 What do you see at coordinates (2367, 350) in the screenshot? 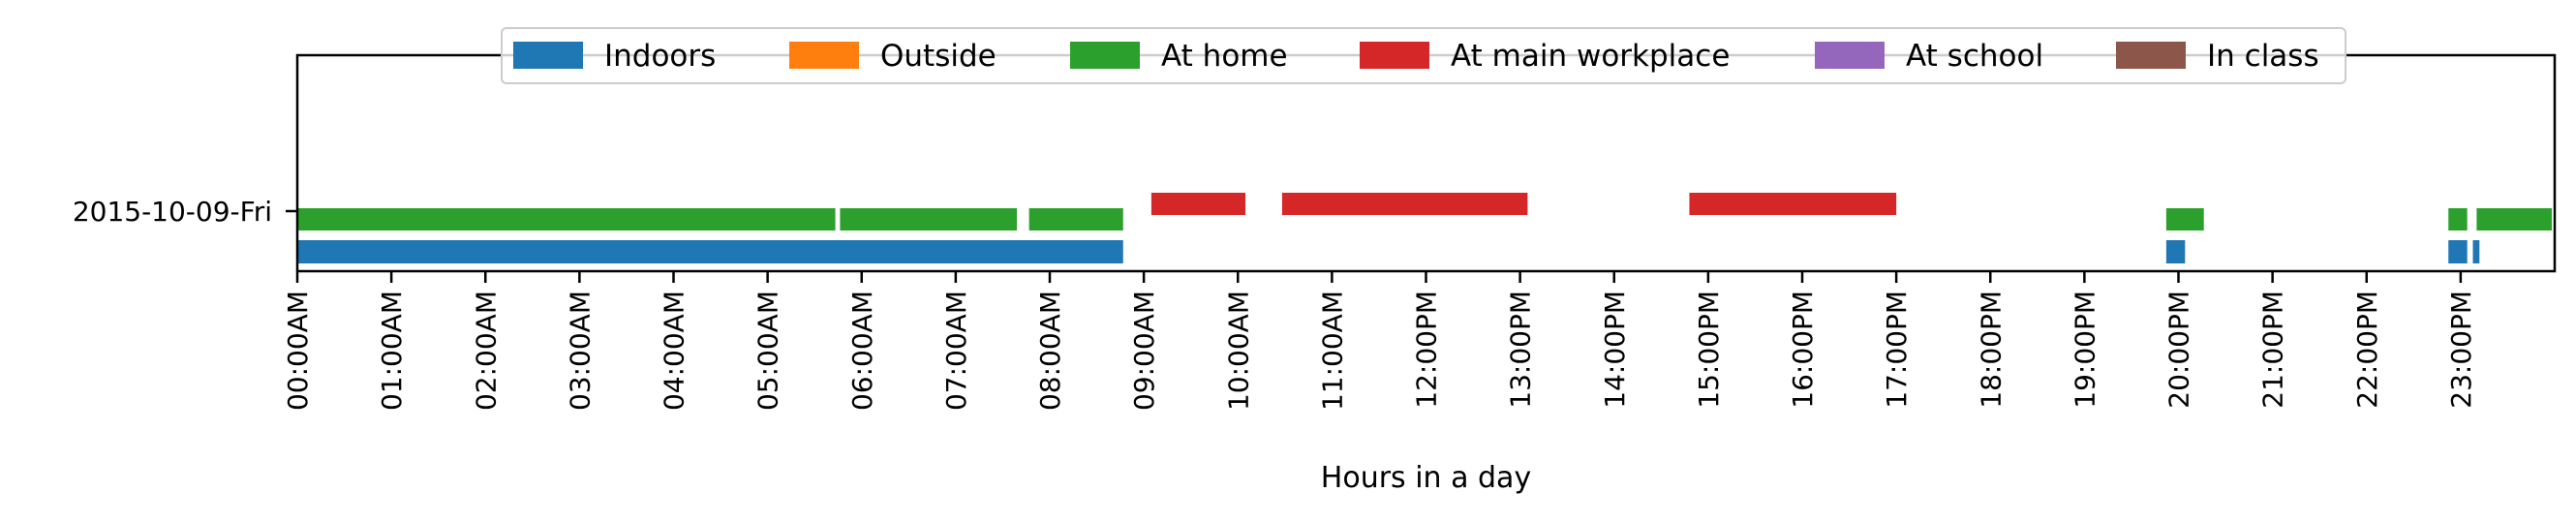
I see `x-tick-label: 22:00PM` at bounding box center [2367, 350].